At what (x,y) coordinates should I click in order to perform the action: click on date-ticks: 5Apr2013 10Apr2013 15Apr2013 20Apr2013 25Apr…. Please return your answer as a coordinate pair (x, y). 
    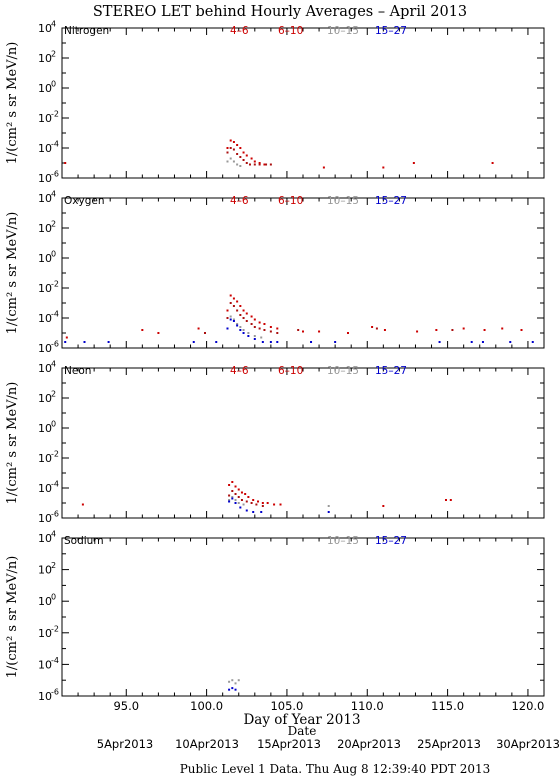
    Looking at the image, I should click on (328, 744).